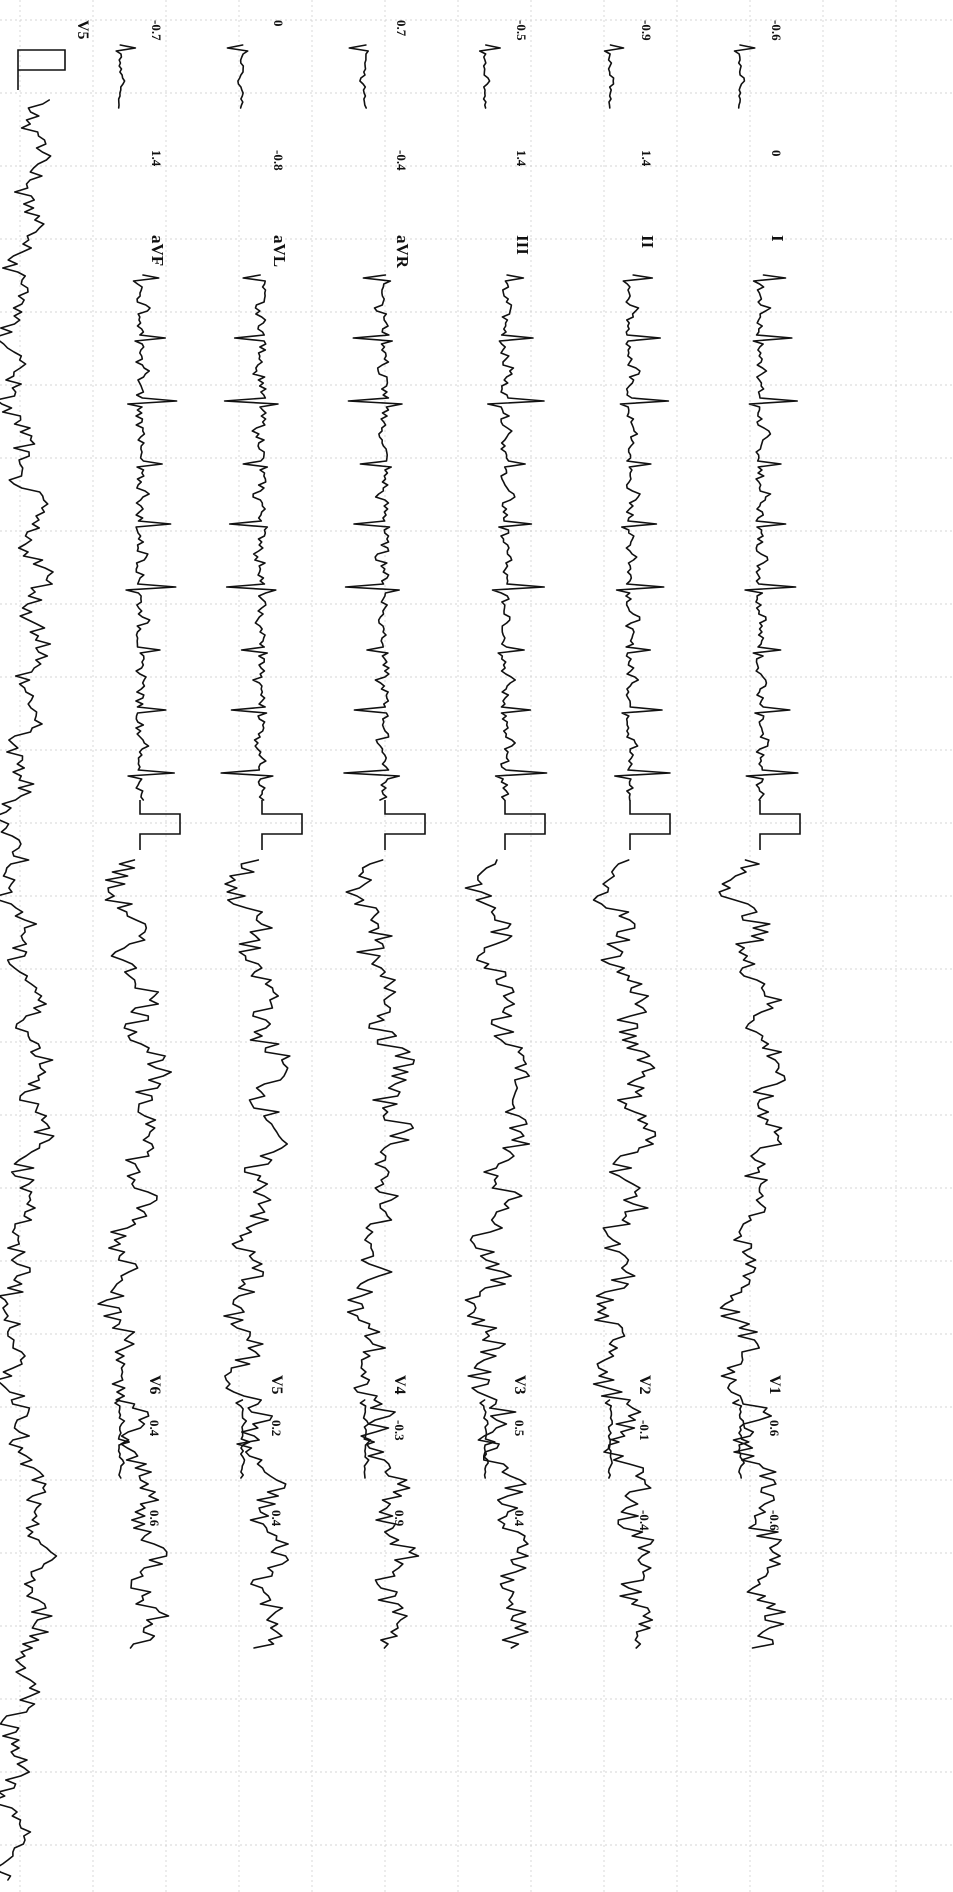  Describe the element at coordinates (282, 825) in the screenshot. I see `lead-aVL-calibration` at that location.